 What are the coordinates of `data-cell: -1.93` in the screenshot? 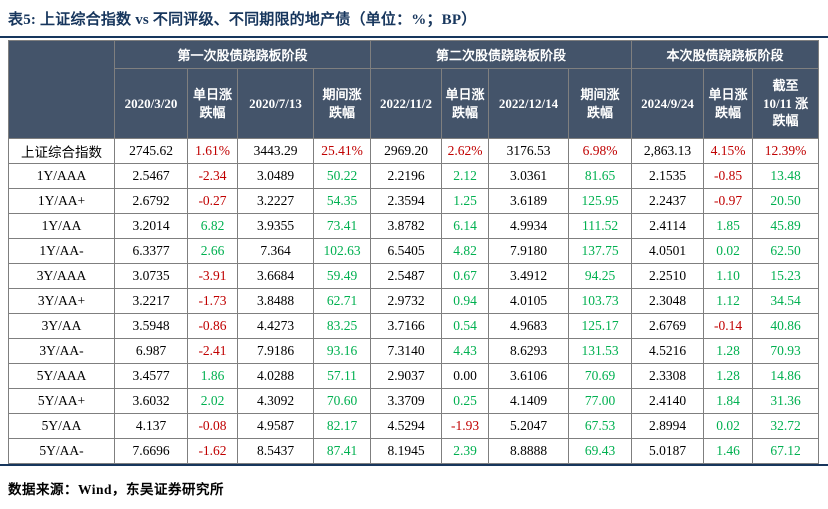 It's located at (465, 426).